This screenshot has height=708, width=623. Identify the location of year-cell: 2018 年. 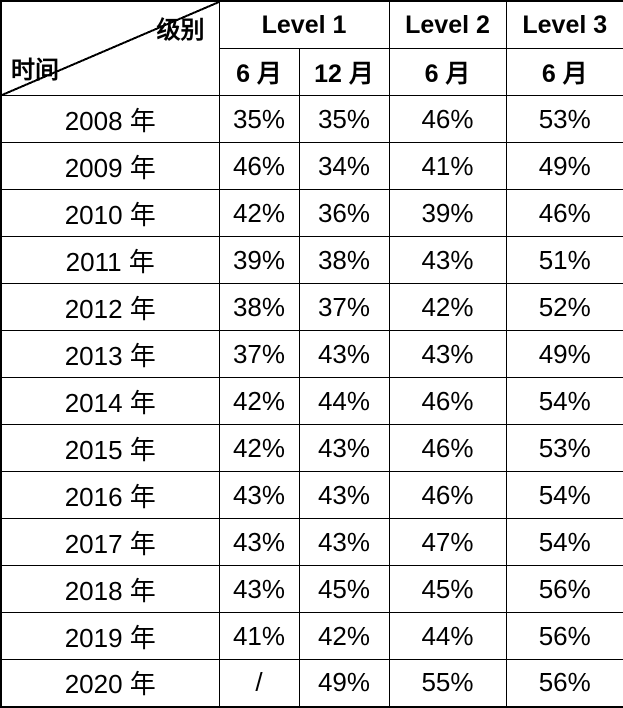
(110, 589).